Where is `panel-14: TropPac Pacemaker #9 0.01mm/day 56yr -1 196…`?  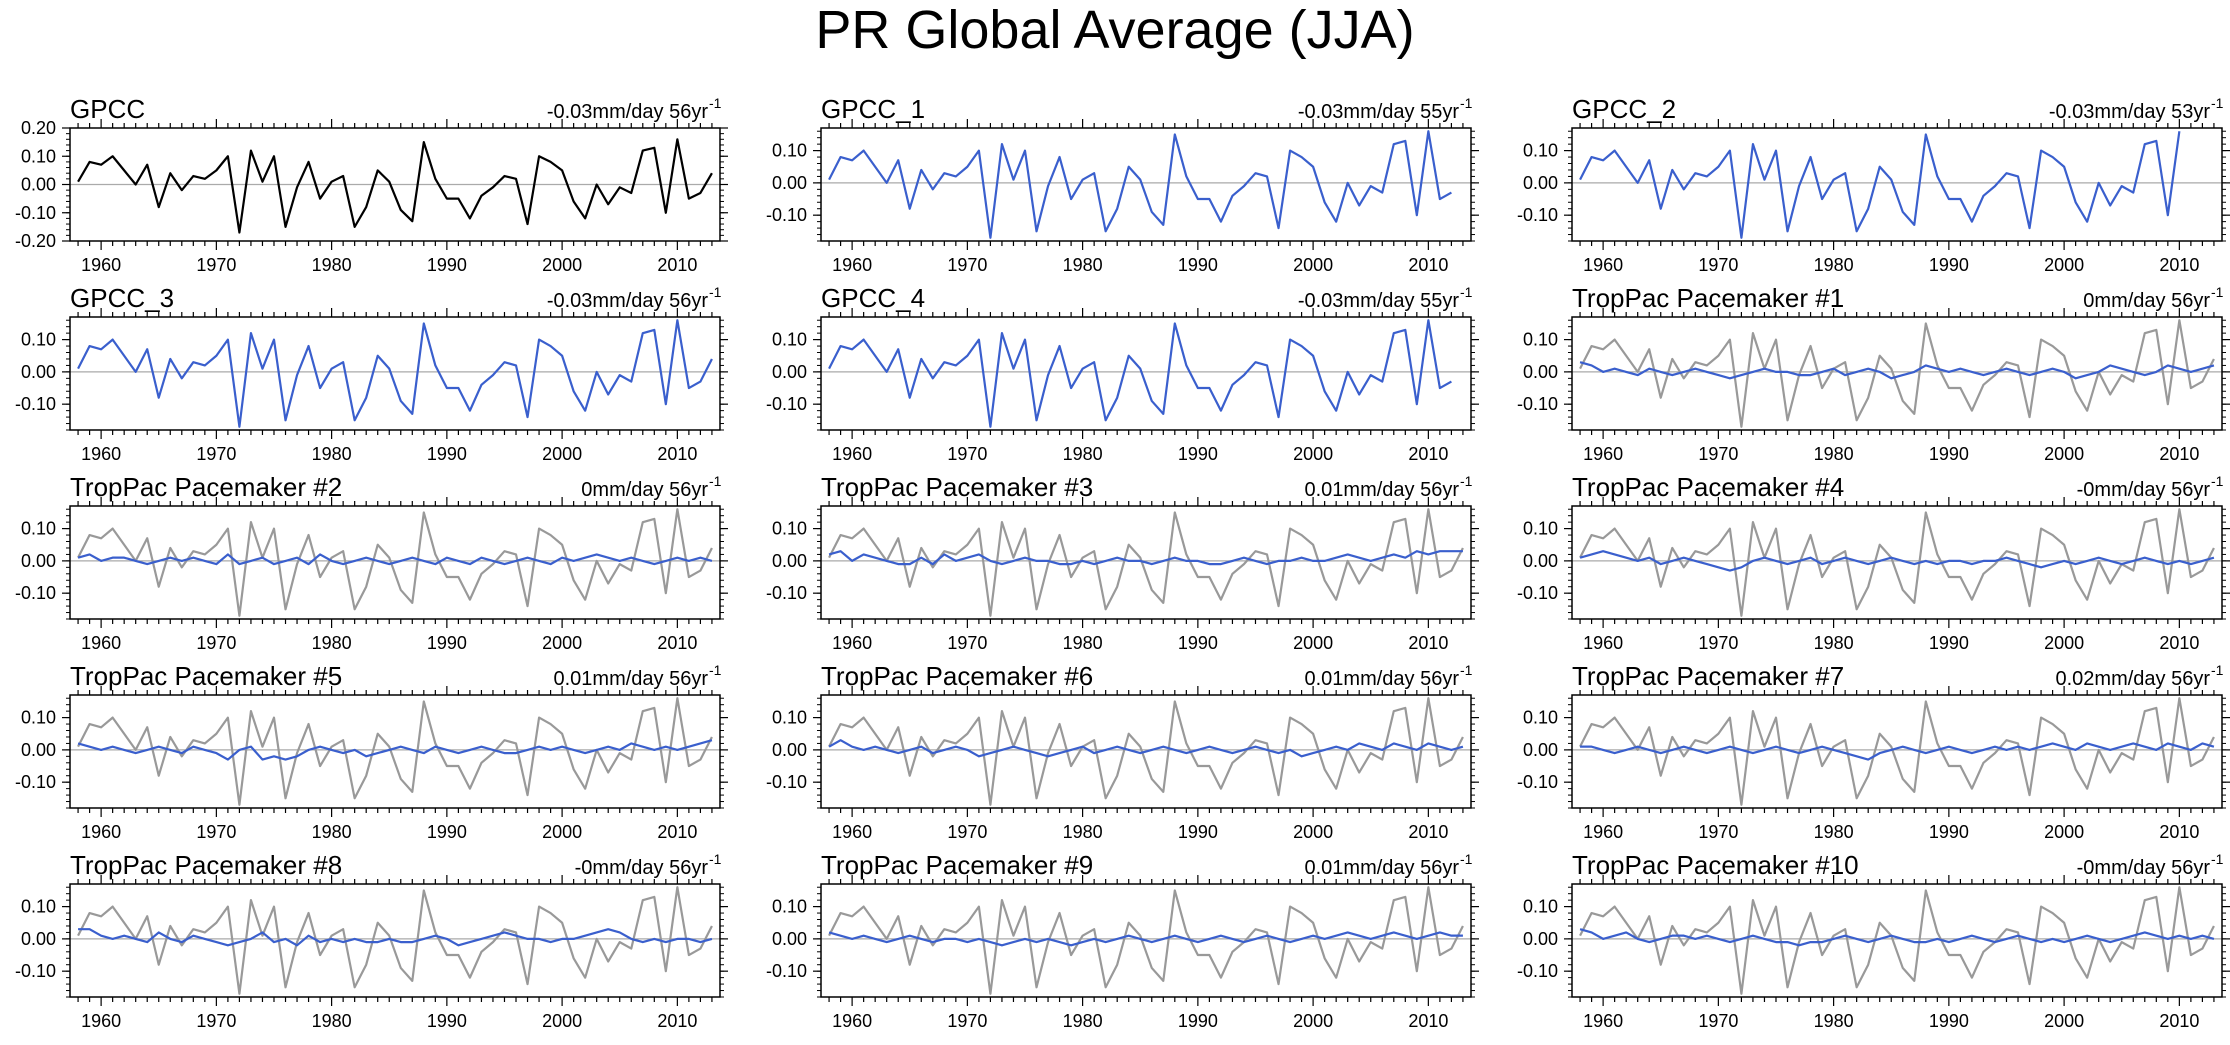
panel-14: TropPac Pacemaker #9 0.01mm/day 56yr -1 196… is located at coordinates (1122, 940).